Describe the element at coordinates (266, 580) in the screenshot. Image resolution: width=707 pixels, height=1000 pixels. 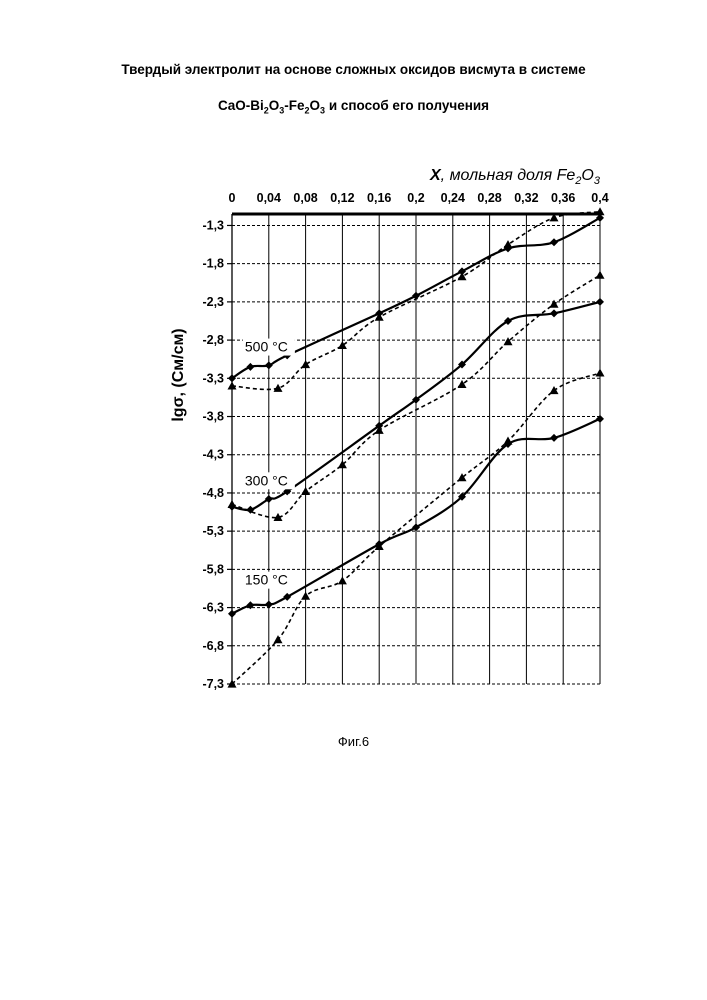
I see `temperature-annotation: 150 °C` at that location.